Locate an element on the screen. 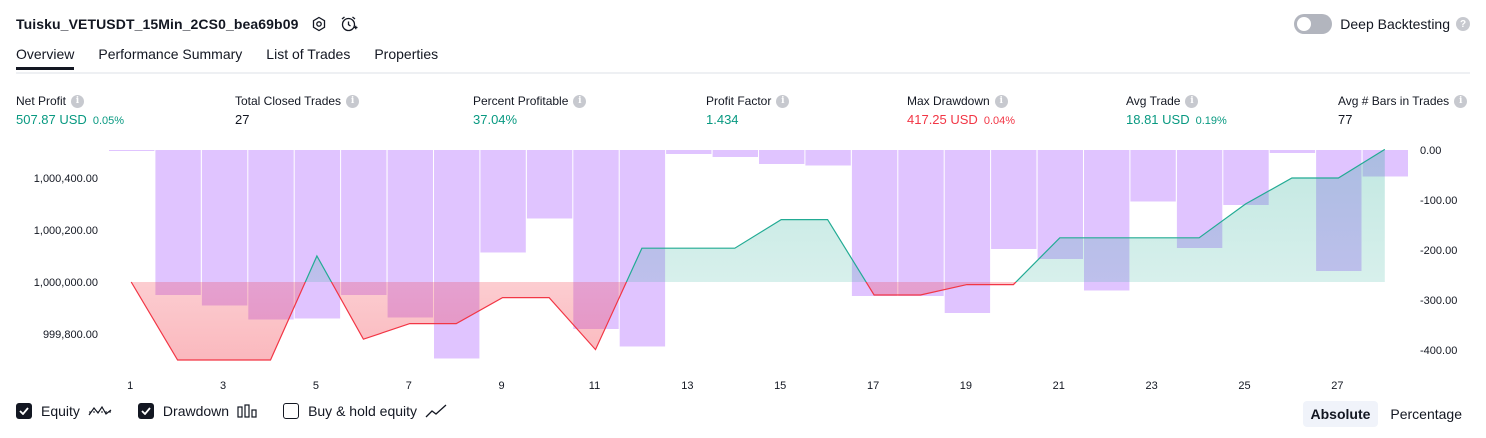 This screenshot has height=438, width=1486. equity-line-icon is located at coordinates (100, 411).